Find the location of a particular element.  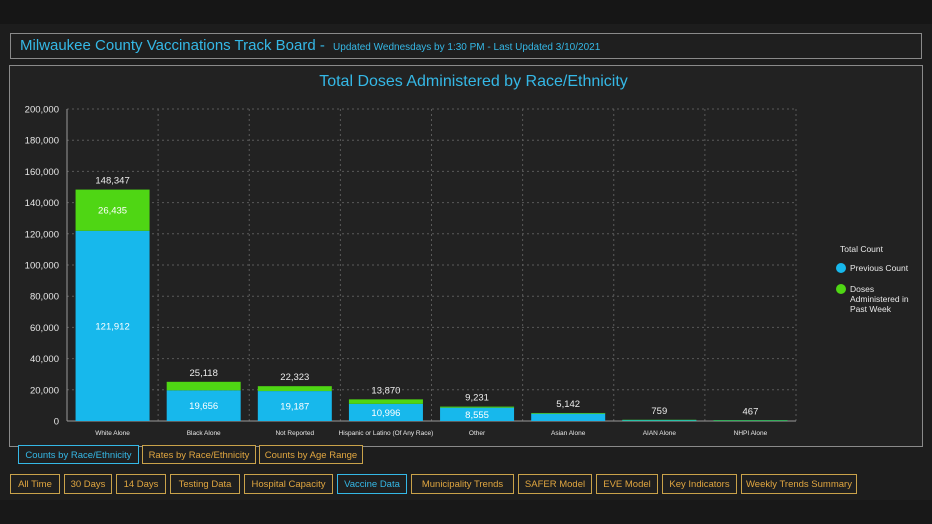

total-label: 5,142 is located at coordinates (568, 404).